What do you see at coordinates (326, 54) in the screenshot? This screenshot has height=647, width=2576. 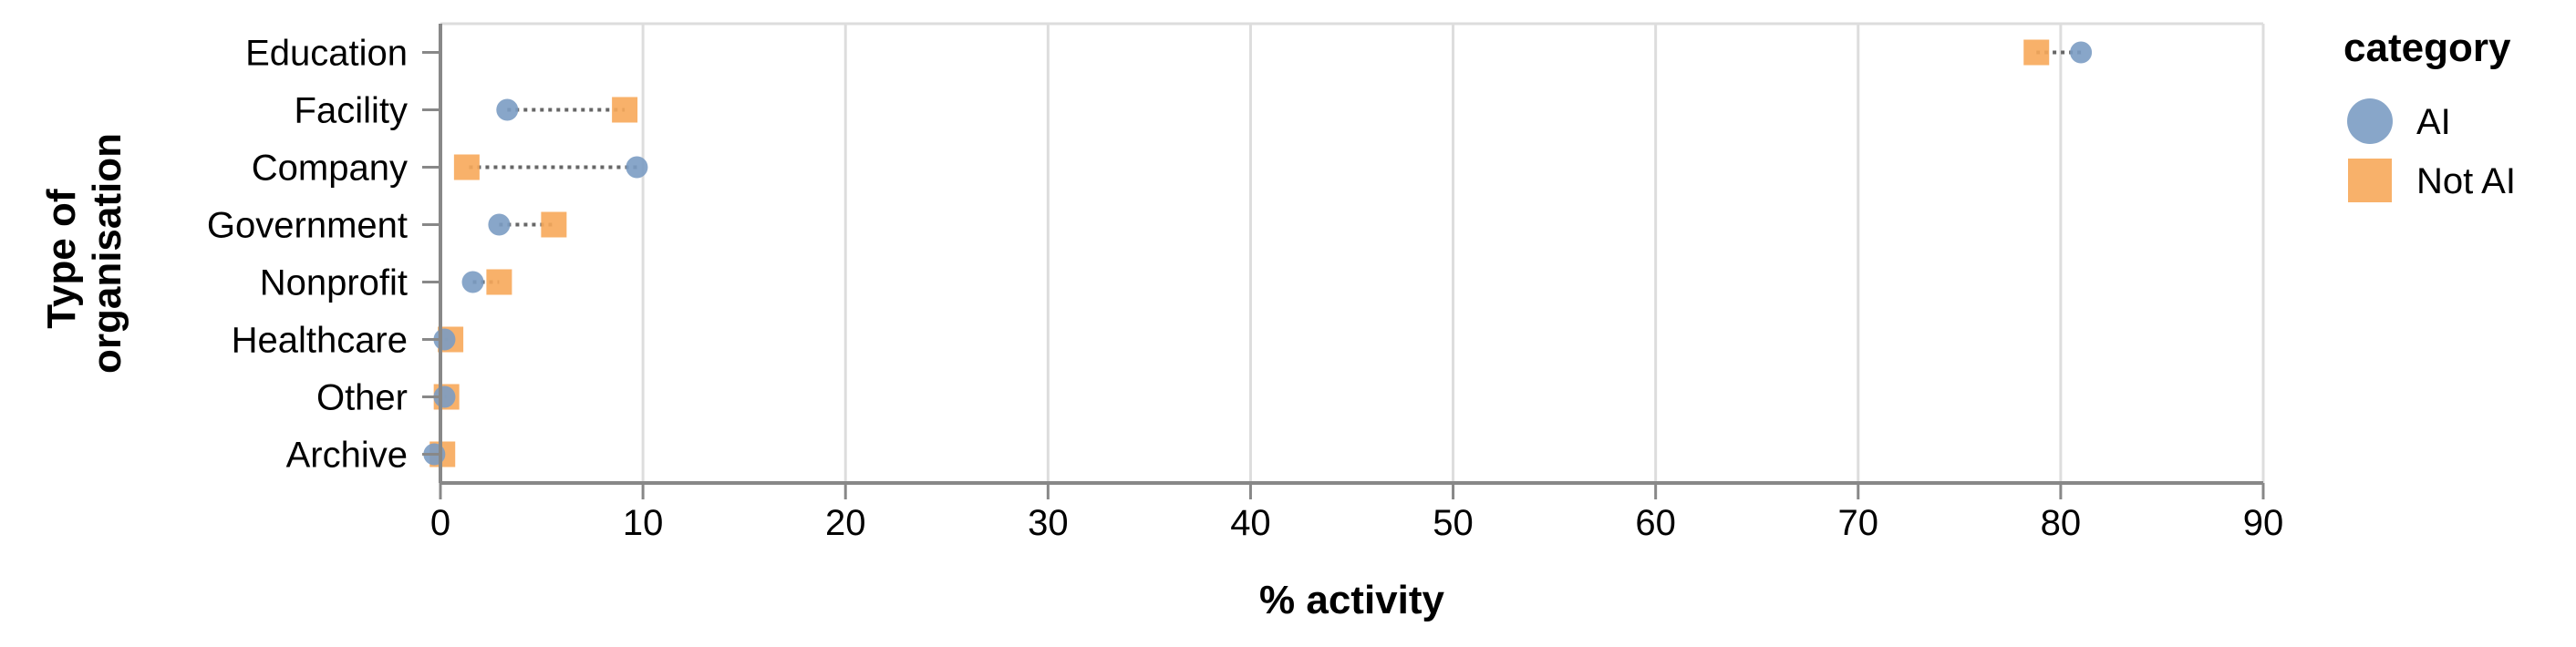 I see `y-tick-label-education: Education` at bounding box center [326, 54].